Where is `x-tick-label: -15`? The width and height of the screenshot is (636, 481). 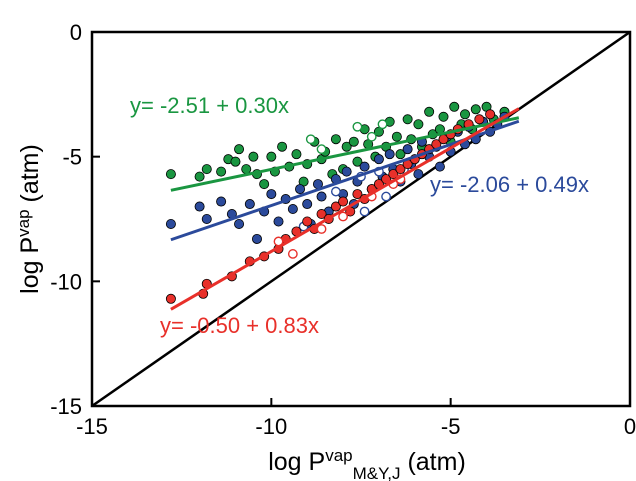
x-tick-label: -15 is located at coordinates (92, 426).